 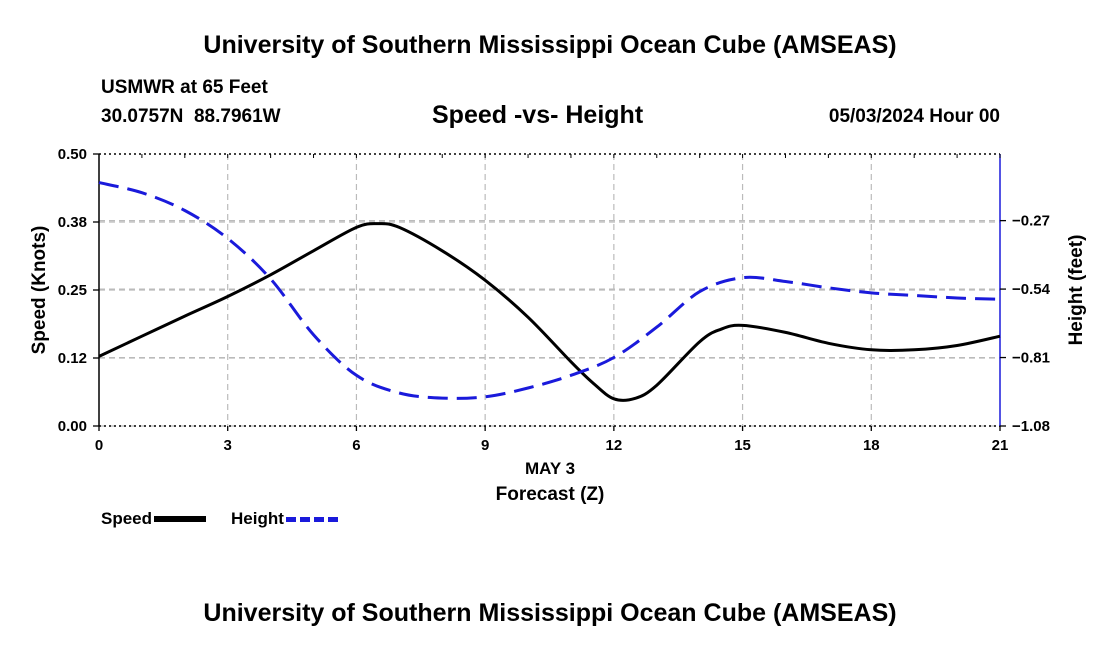 I want to click on station-label: USMWR at 65 Feet, so click(x=184, y=87).